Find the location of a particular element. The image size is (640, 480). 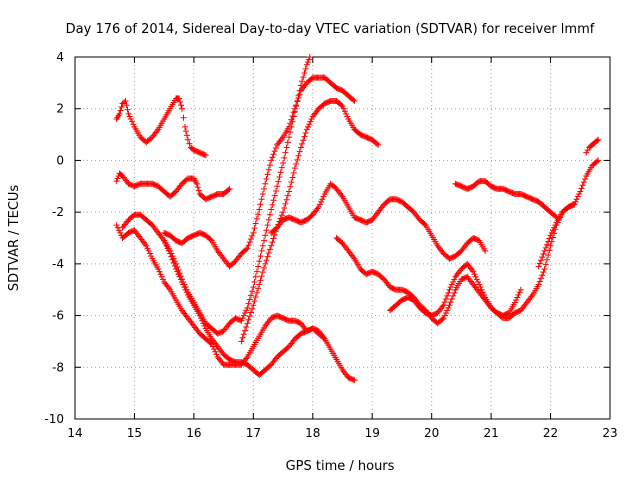

y-axis-label: SDTVAR / TECUs is located at coordinates (14, 238).